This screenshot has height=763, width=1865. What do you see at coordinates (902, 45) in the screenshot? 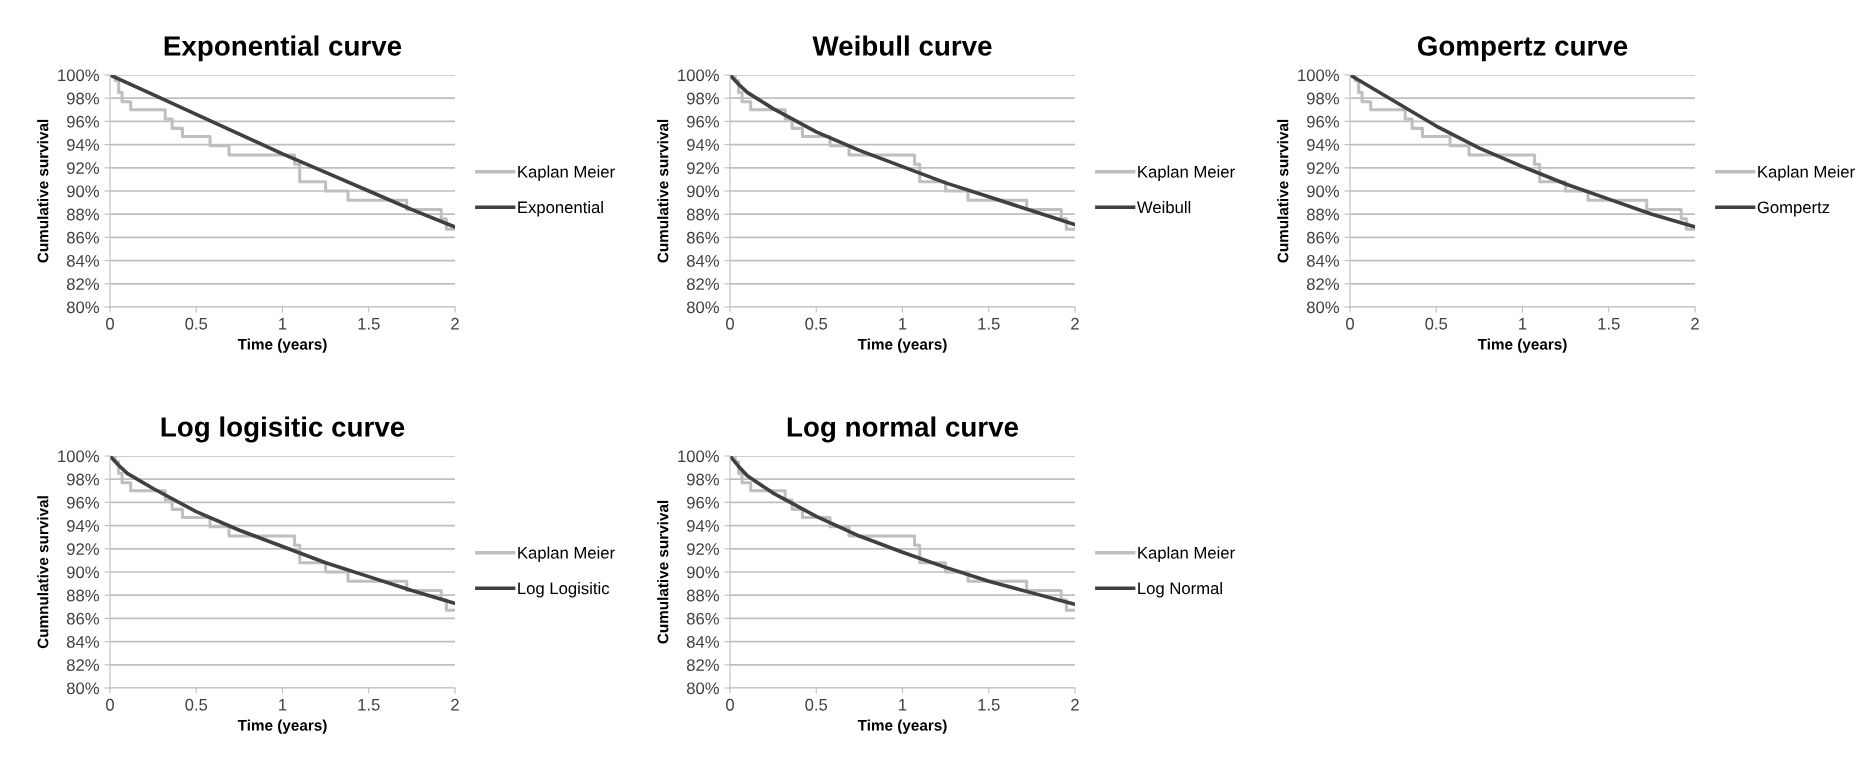
I see `chart-title: Weibull curve` at bounding box center [902, 45].